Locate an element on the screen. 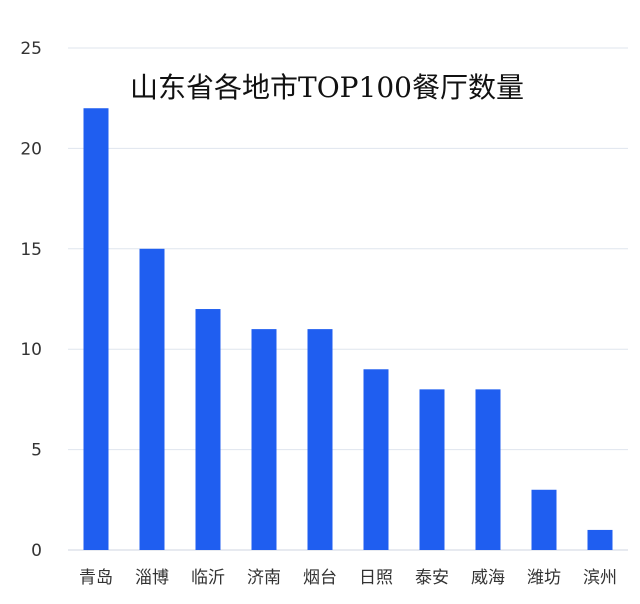 Image resolution: width=640 pixels, height=604 pixels. y-tick-label: 20 is located at coordinates (31, 149).